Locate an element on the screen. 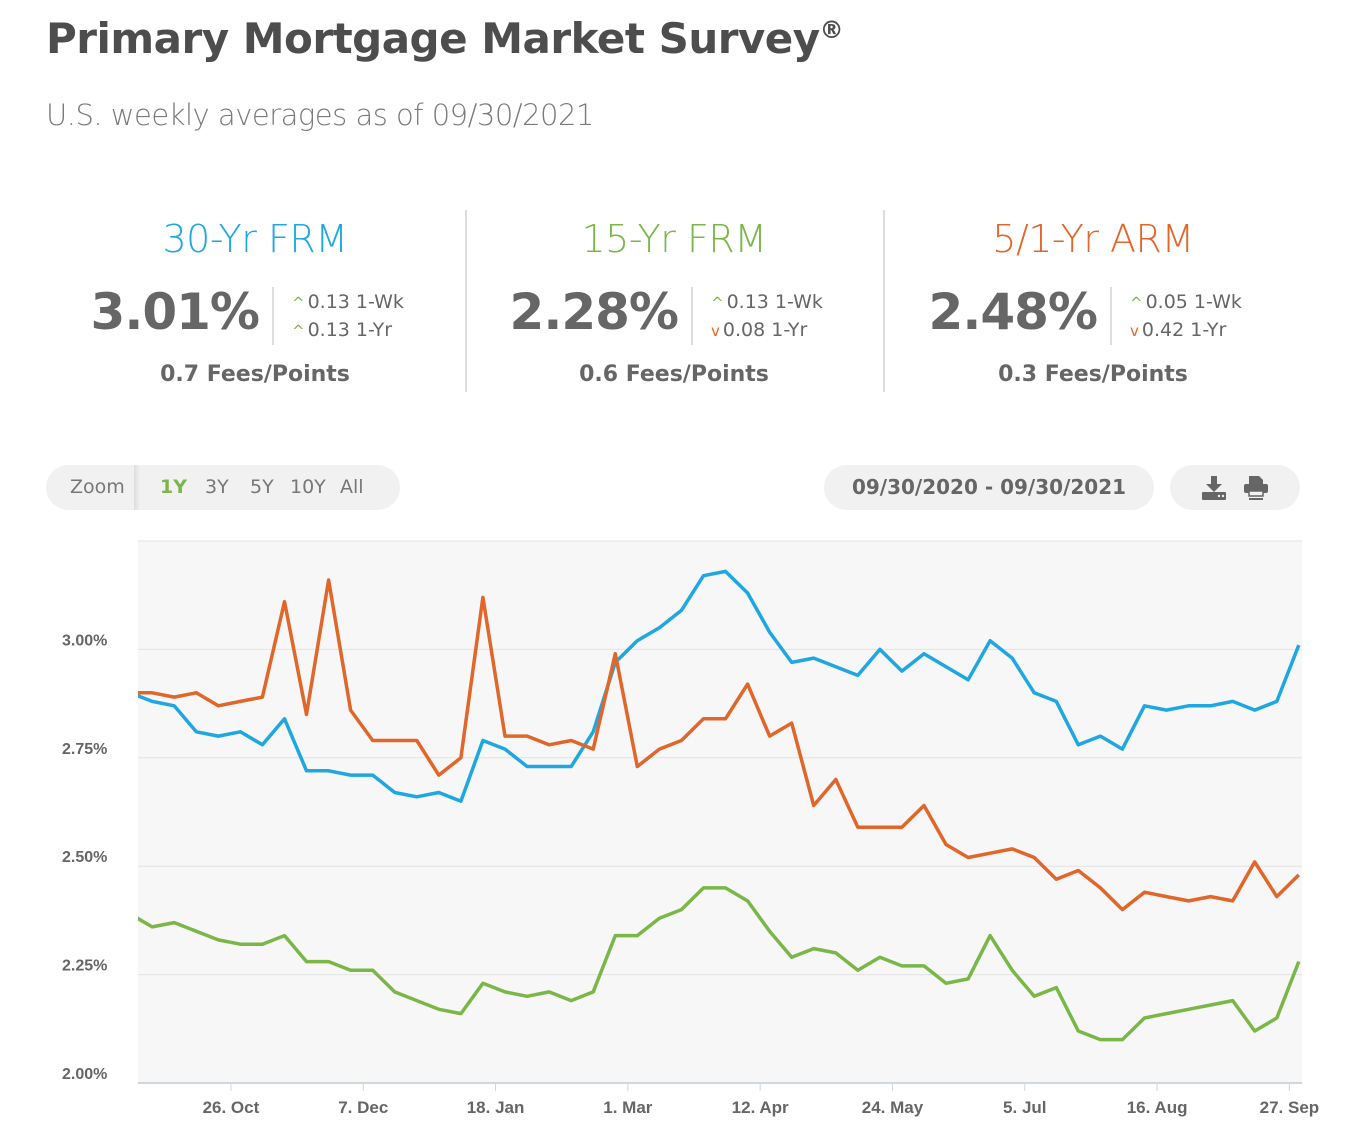  yearly-change: v 0.08 1-Yr is located at coordinates (759, 330).